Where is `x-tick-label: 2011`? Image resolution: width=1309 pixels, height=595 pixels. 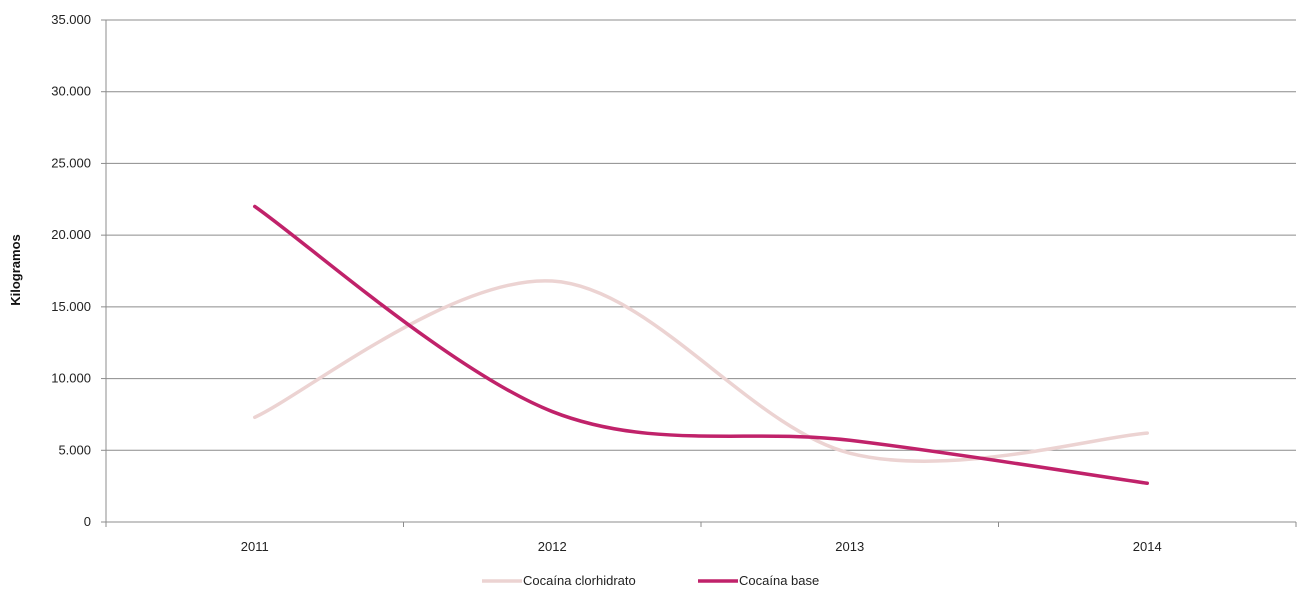 x-tick-label: 2011 is located at coordinates (255, 546).